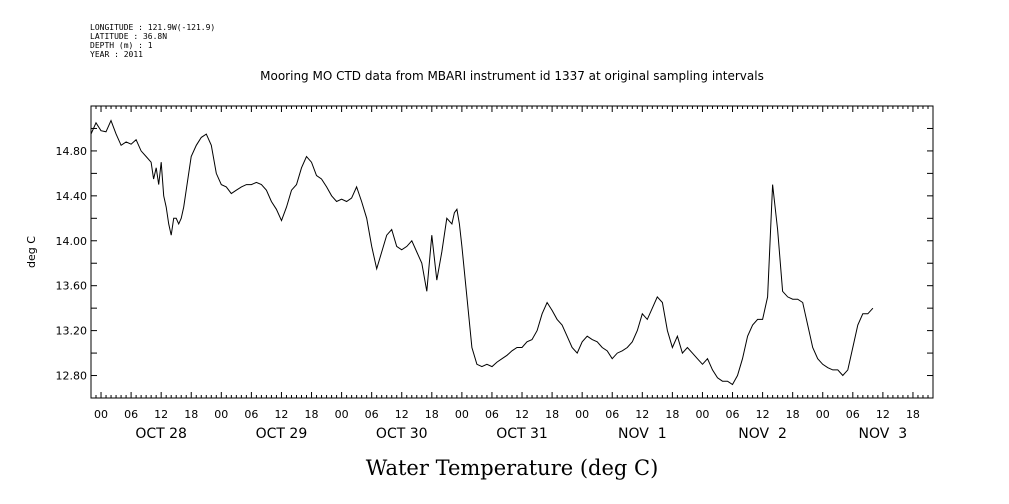 Image resolution: width=1009 pixels, height=504 pixels. What do you see at coordinates (282, 434) in the screenshot?
I see `day-label: OCT 29` at bounding box center [282, 434].